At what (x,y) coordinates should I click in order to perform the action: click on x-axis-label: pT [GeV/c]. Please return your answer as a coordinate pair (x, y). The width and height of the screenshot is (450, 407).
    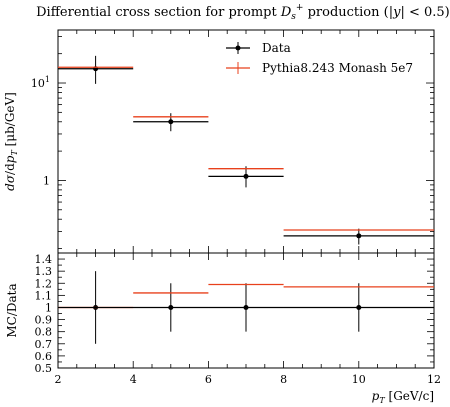
    Looking at the image, I should click on (403, 397).